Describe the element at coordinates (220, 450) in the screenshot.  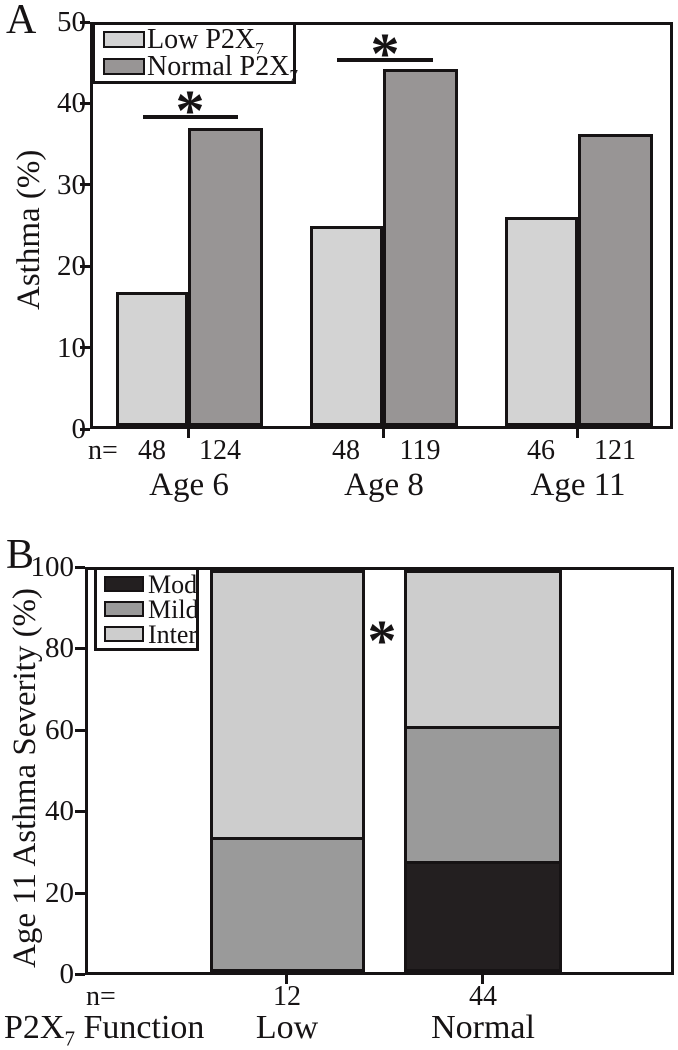
I see `n-age6-normal: 124` at that location.